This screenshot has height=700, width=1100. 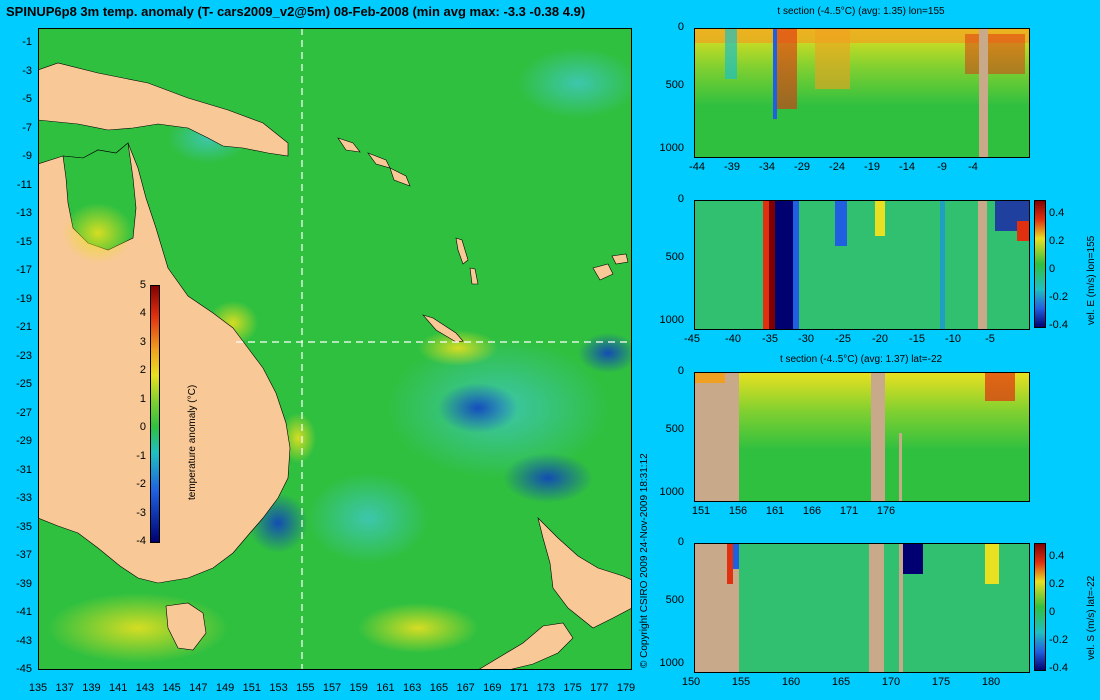 What do you see at coordinates (770, 339) in the screenshot?
I see `section-x-tick-label: -35` at bounding box center [770, 339].